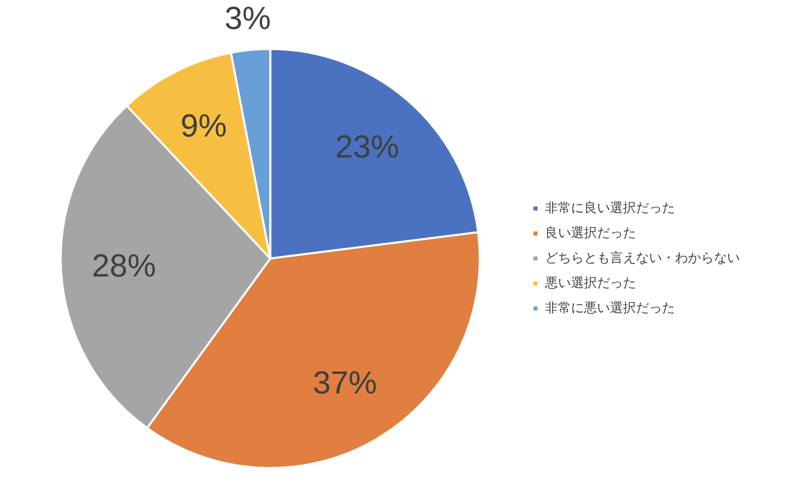  What do you see at coordinates (590, 233) in the screenshot?
I see `legend-label: 良い選択だった` at bounding box center [590, 233].